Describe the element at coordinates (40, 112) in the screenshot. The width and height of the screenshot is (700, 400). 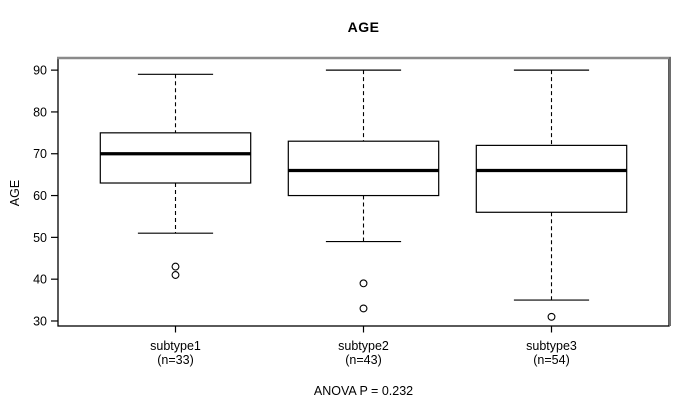
I see `y-tick-label: 80` at that location.